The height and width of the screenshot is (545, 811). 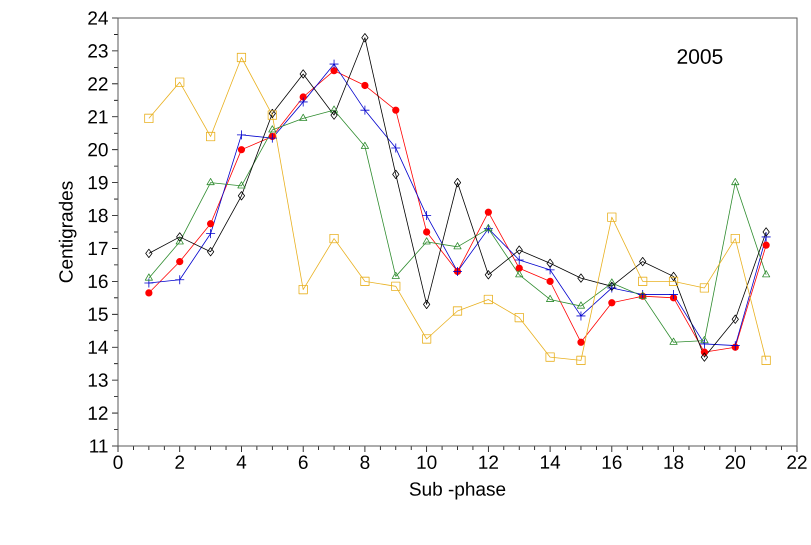 What do you see at coordinates (98, 117) in the screenshot?
I see `y-tick-label: 21` at bounding box center [98, 117].